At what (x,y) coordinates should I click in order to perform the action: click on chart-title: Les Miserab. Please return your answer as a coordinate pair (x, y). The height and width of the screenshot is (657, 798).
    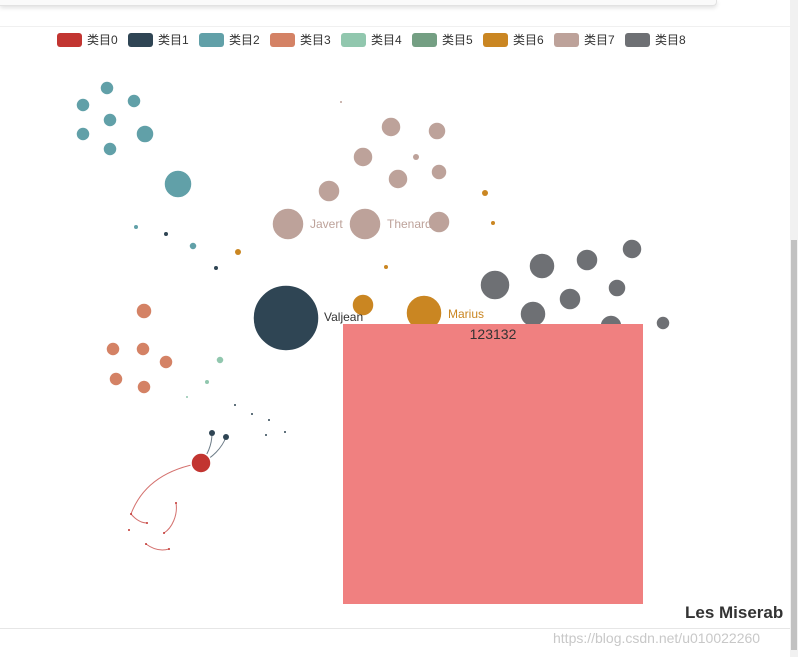
    Looking at the image, I should click on (734, 612).